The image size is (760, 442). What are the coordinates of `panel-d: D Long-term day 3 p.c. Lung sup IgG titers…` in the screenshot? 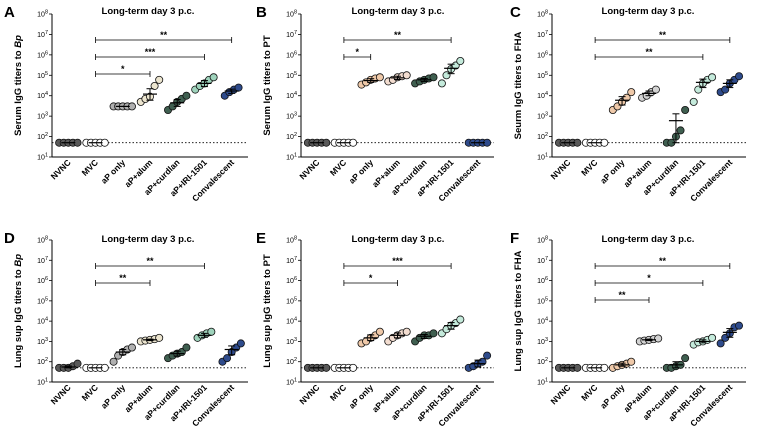 It's located at (126, 329).